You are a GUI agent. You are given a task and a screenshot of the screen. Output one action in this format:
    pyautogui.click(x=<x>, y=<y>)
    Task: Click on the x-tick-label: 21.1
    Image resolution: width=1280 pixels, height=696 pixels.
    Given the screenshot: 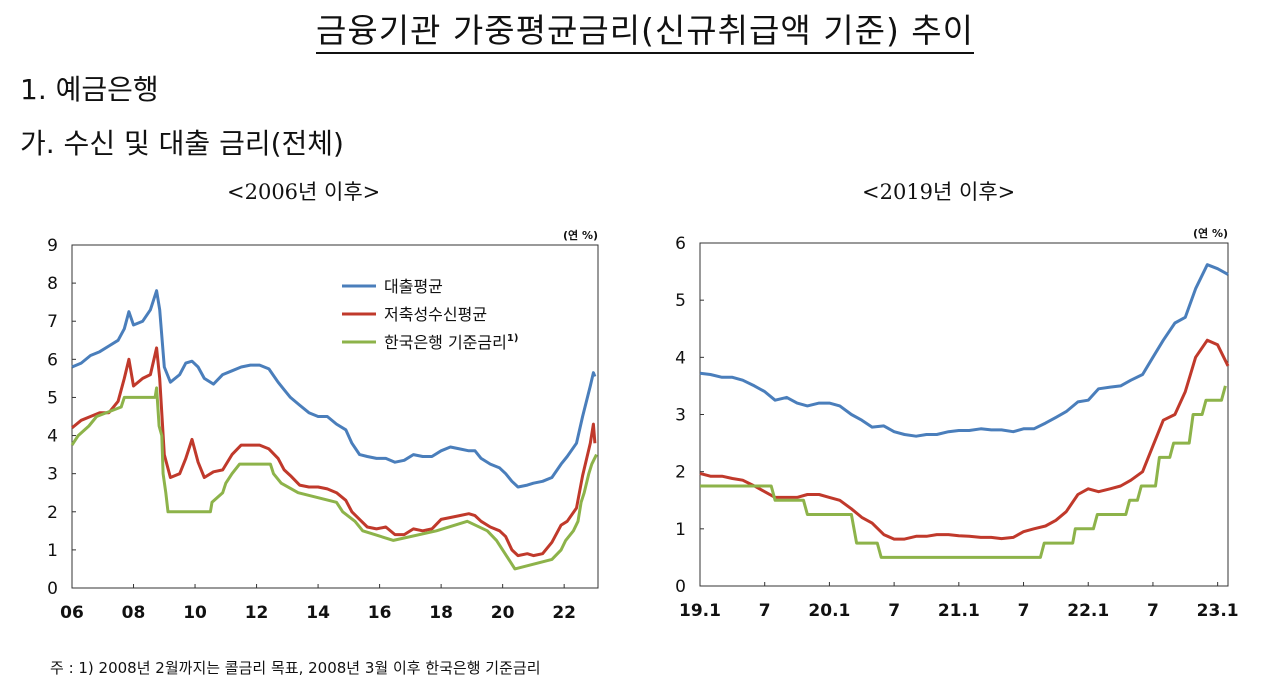 What is the action you would take?
    pyautogui.click(x=959, y=611)
    